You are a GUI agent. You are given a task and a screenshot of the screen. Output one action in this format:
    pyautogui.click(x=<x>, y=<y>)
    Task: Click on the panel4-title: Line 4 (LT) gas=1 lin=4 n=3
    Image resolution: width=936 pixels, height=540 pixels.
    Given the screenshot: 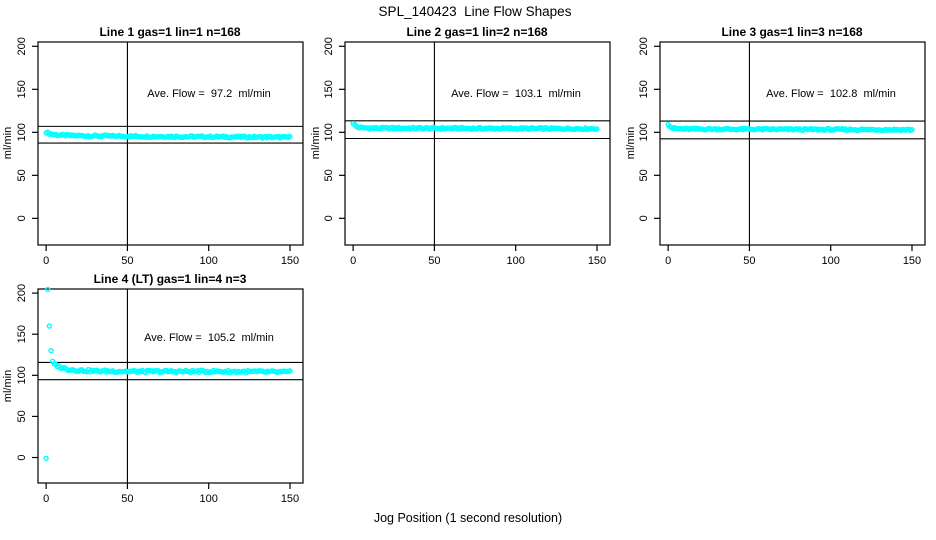 What is the action you would take?
    pyautogui.click(x=170, y=279)
    